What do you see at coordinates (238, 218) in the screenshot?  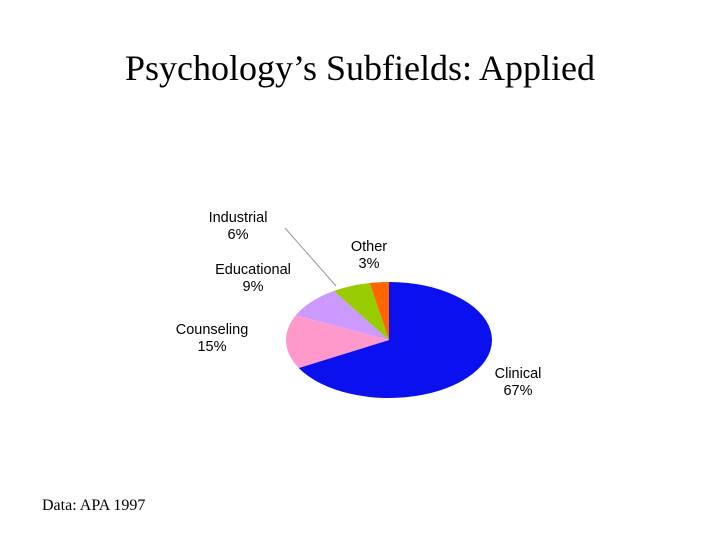 I see `slice-label: Industrial` at bounding box center [238, 218].